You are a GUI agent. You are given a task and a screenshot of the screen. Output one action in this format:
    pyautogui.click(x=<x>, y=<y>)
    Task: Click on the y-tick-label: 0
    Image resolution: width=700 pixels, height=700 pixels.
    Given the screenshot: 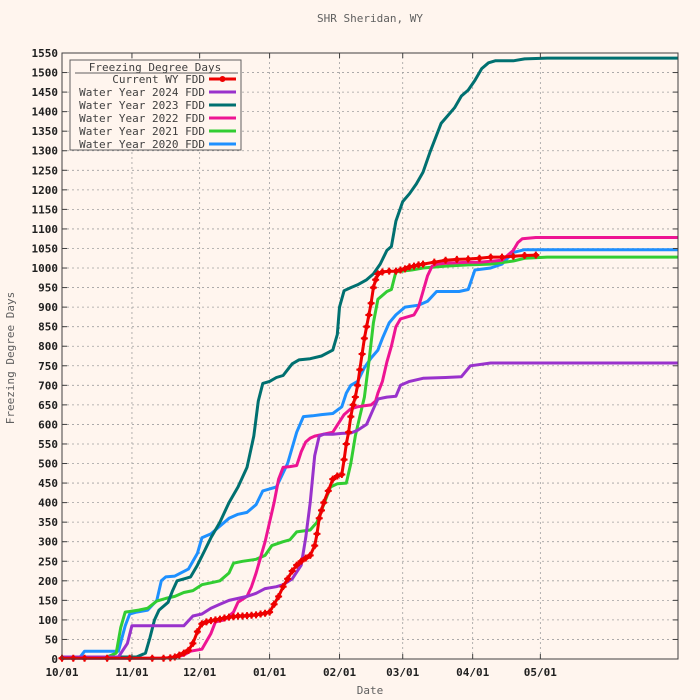 What is the action you would take?
    pyautogui.click(x=54, y=659)
    